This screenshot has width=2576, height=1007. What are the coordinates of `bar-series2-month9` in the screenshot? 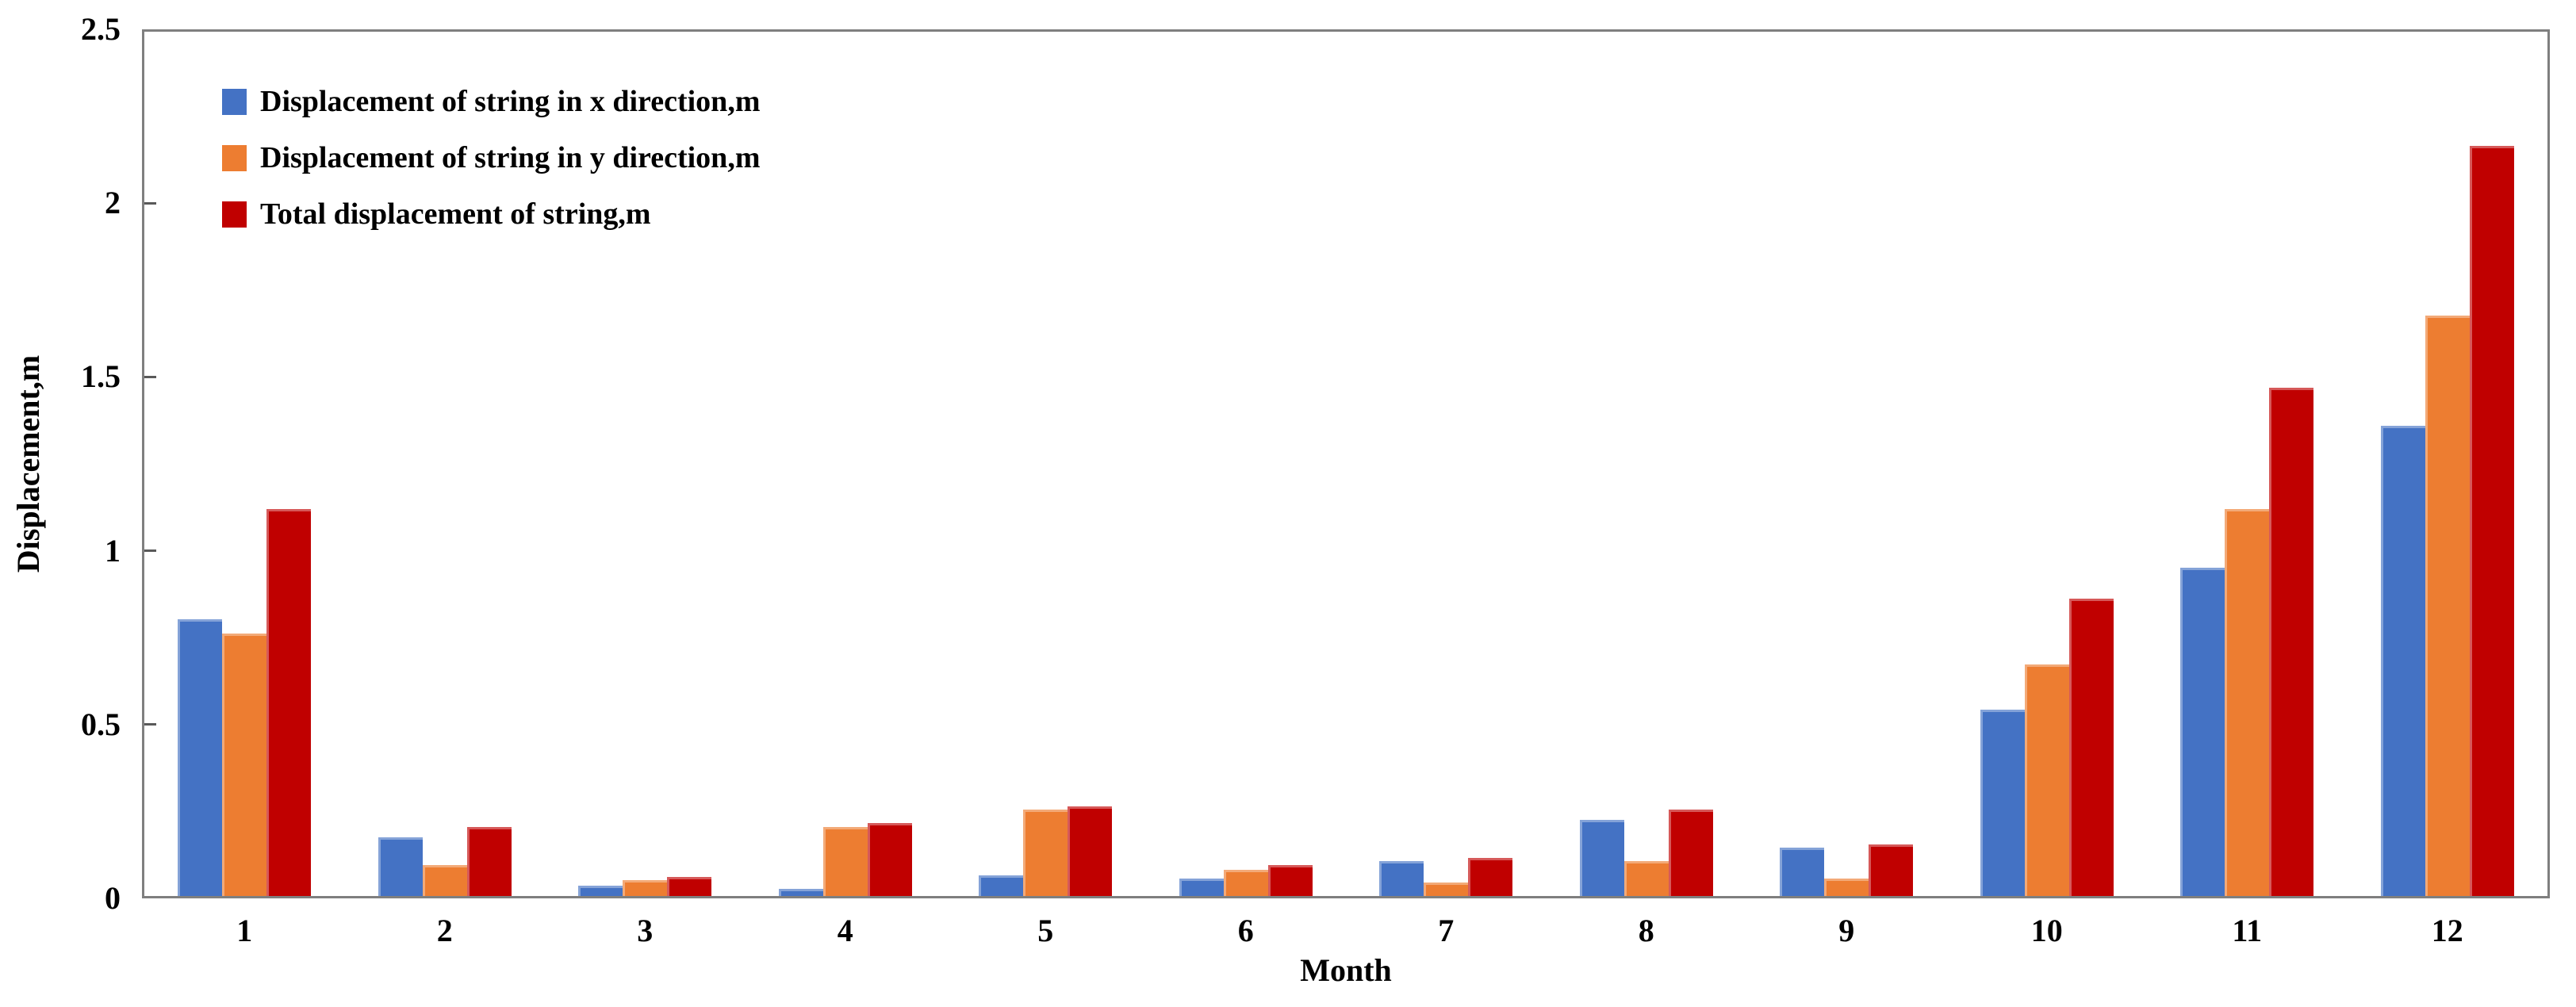 It's located at (1846, 887).